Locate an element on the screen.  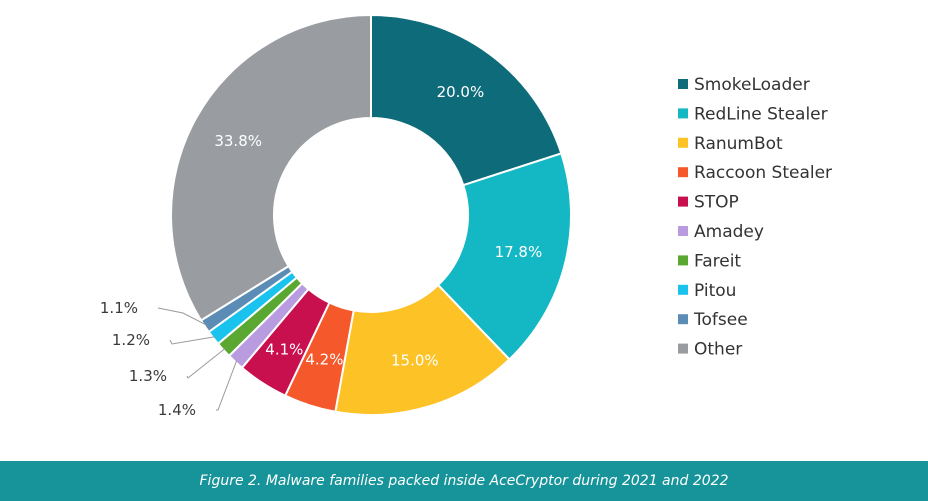
legend-item-raccoon-stealer: Raccoon Stealer is located at coordinates (755, 173).